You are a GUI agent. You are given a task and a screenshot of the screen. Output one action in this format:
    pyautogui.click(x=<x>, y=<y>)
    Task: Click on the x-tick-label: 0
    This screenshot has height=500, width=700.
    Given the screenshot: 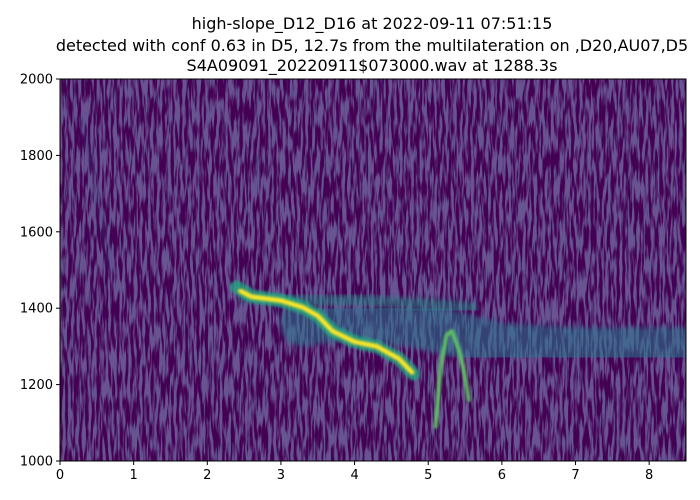 What is the action you would take?
    pyautogui.click(x=60, y=475)
    